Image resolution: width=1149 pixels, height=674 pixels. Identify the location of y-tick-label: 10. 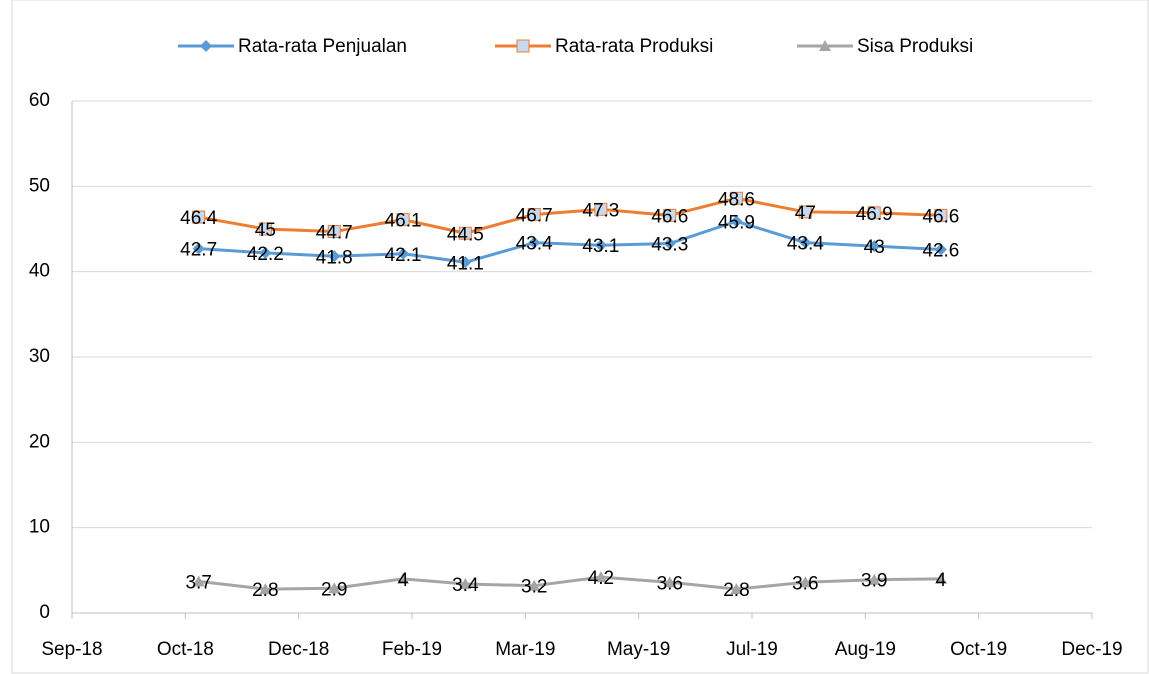
(39, 527).